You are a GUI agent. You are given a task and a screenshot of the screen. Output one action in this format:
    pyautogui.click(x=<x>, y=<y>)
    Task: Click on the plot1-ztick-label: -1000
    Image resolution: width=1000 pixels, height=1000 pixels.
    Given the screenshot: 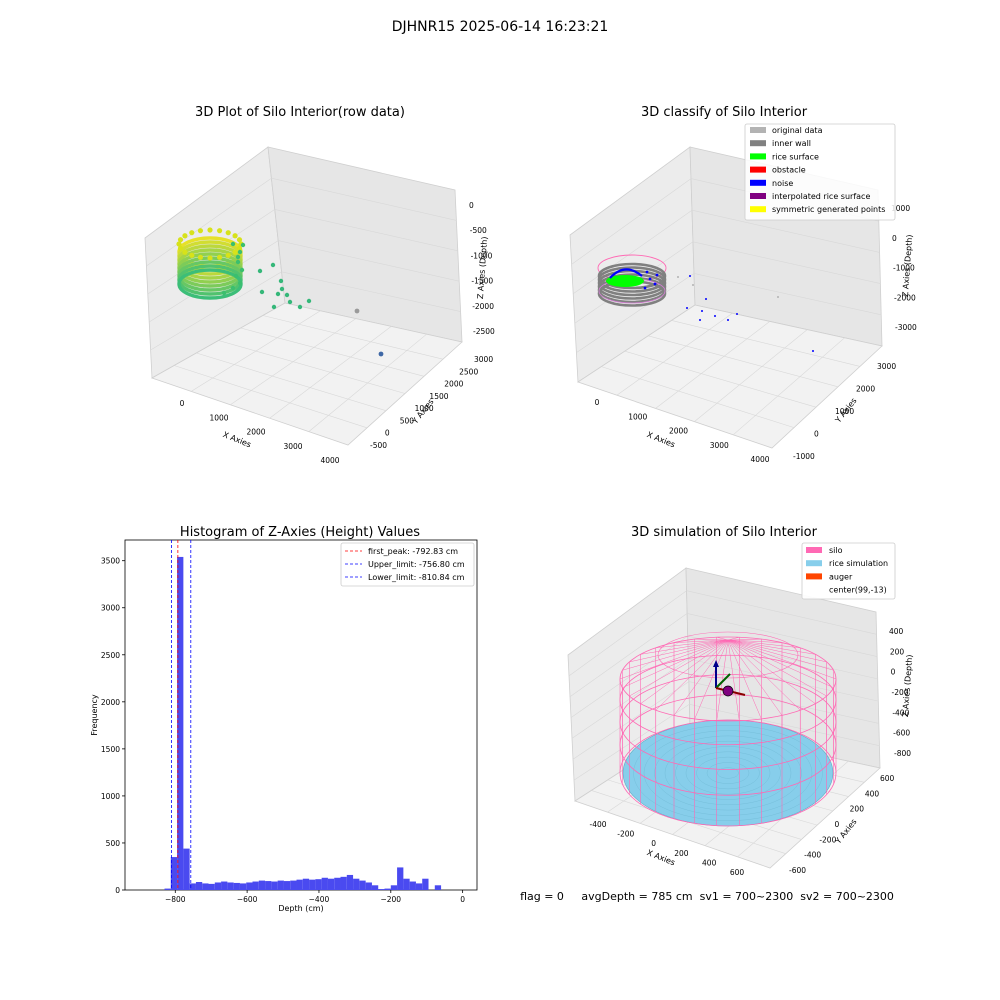 What is the action you would take?
    pyautogui.click(x=482, y=255)
    